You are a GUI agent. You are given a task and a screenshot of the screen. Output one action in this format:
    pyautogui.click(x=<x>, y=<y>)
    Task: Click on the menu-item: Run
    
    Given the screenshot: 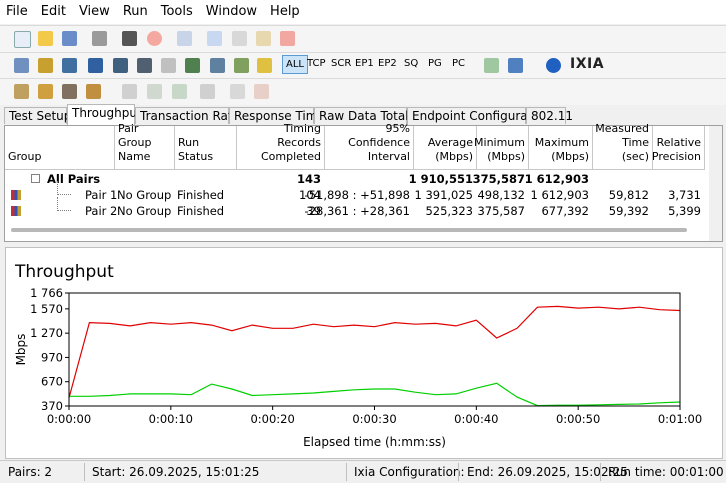 What is the action you would take?
    pyautogui.click(x=135, y=11)
    